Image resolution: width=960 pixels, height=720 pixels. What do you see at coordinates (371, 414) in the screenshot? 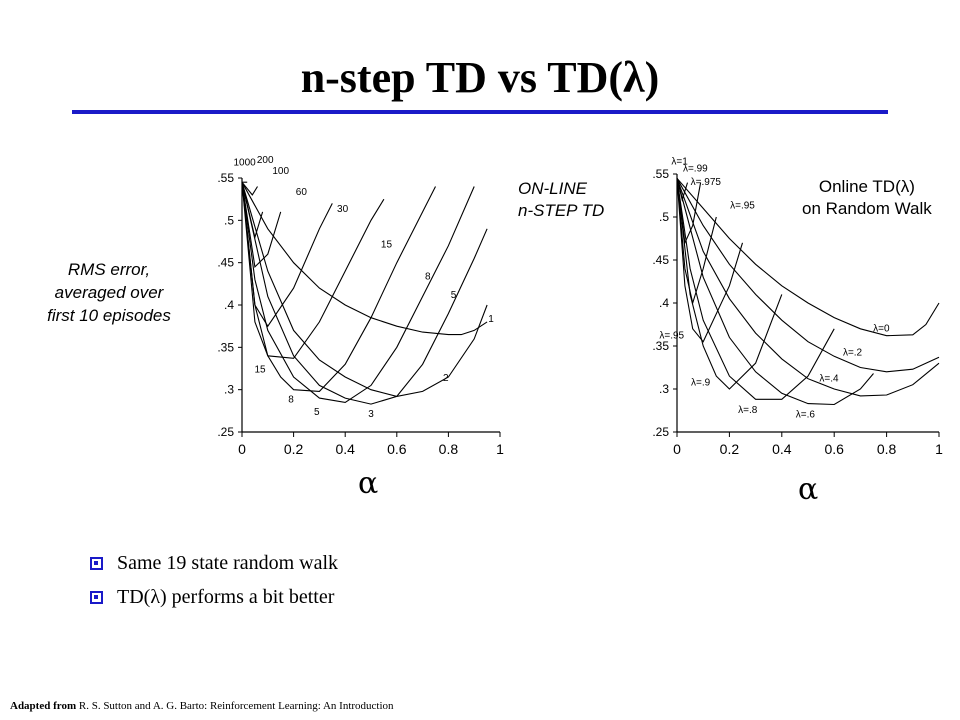
I see `curve-label: 3` at bounding box center [371, 414].